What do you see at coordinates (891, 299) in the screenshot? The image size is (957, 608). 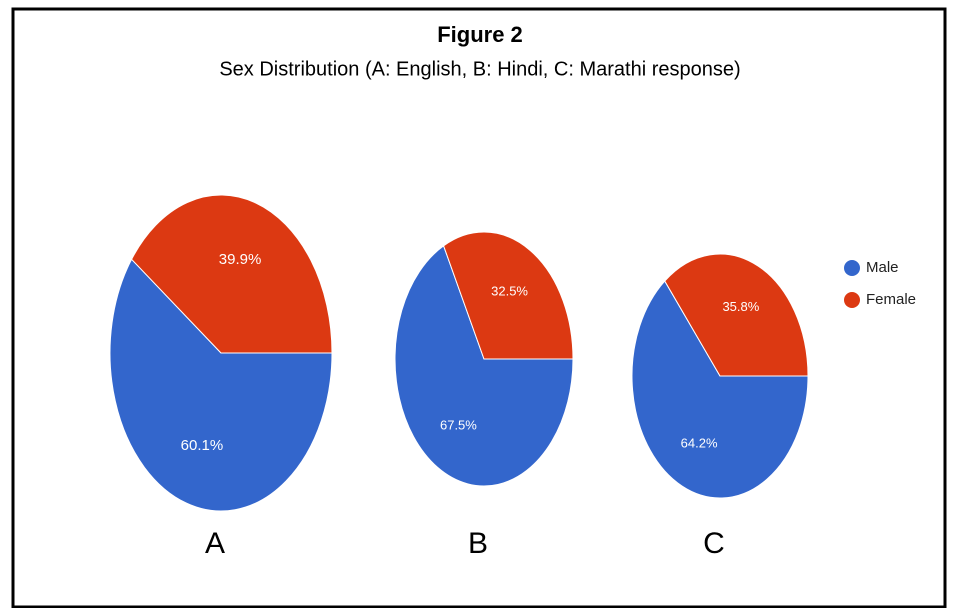 I see `legend-label: Female` at bounding box center [891, 299].